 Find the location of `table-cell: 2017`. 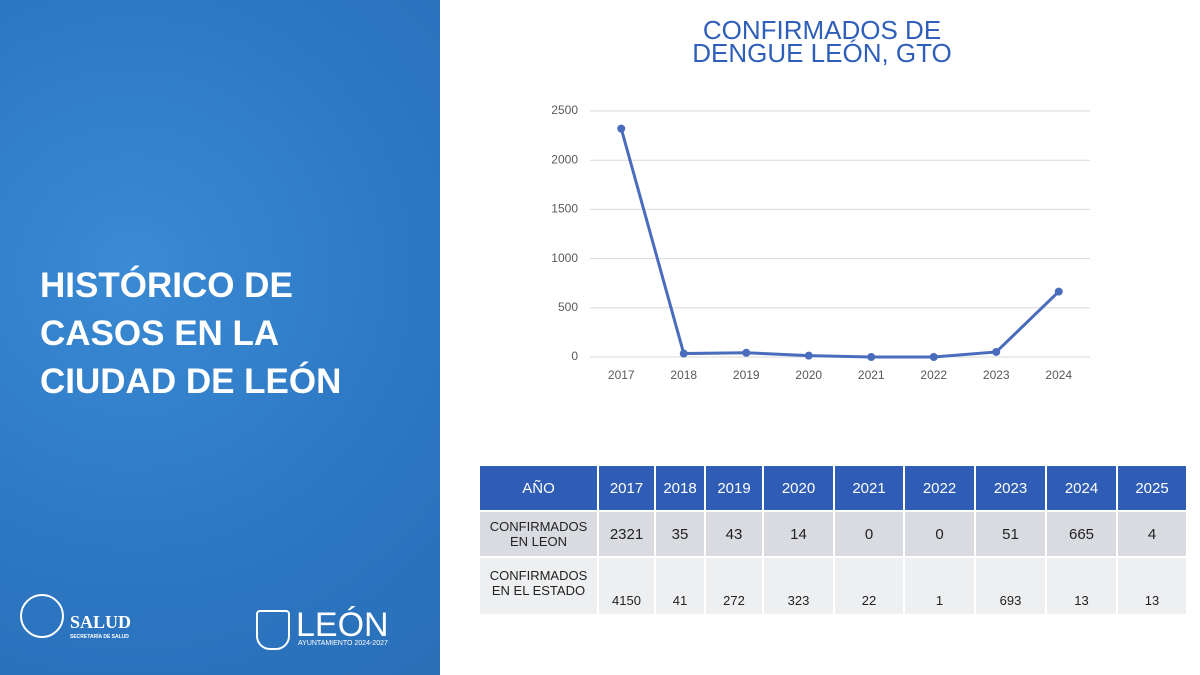

table-cell: 2017 is located at coordinates (626, 488).